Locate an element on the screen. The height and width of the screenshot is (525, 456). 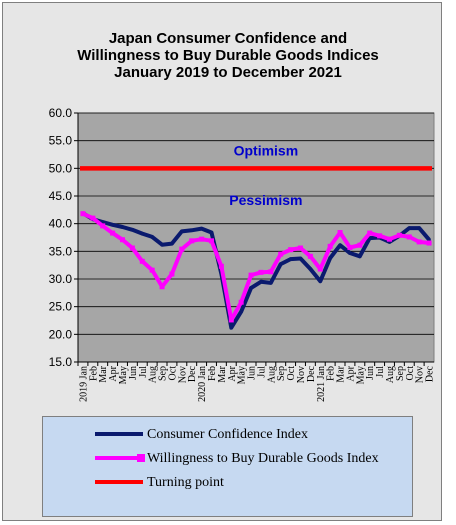
x-tick-label-20: Sep is located at coordinates (281, 373).